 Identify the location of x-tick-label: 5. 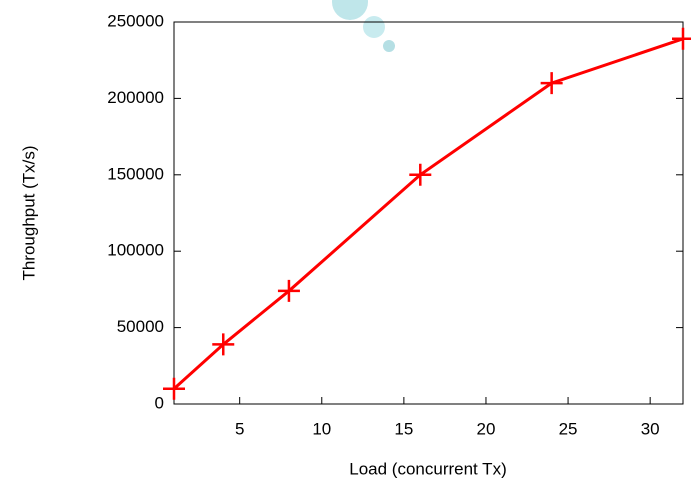
(239, 428).